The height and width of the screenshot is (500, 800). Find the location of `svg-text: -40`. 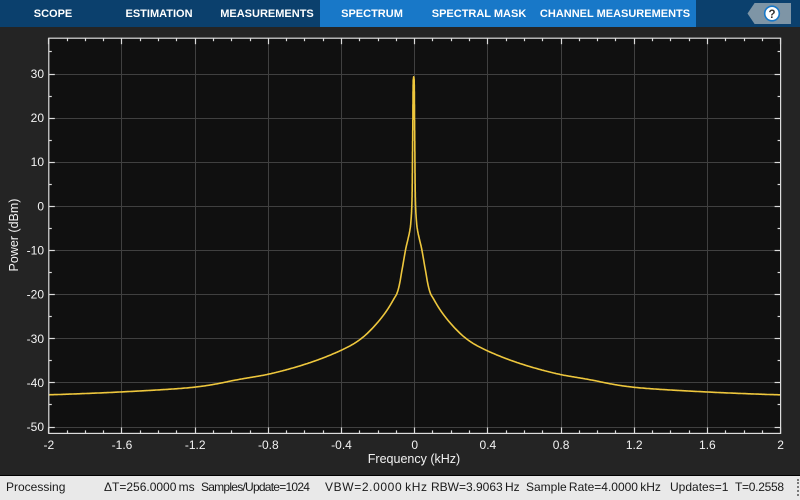

svg-text: -40 is located at coordinates (36, 383).